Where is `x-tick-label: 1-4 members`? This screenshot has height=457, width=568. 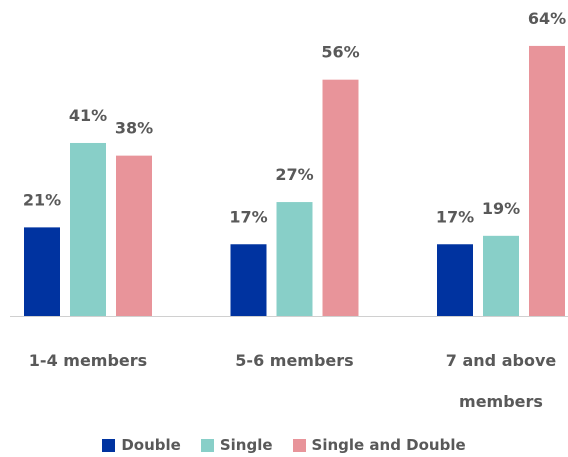 x-tick-label: 1-4 members is located at coordinates (88, 360).